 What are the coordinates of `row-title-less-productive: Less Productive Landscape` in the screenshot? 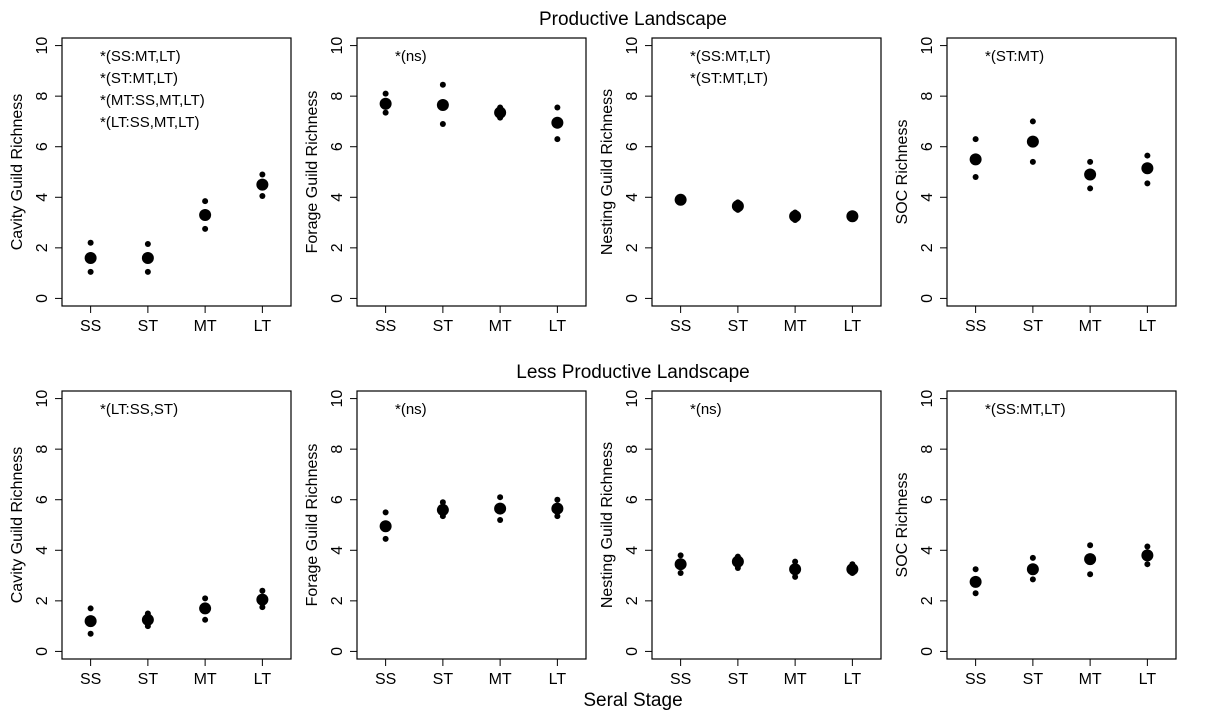 It's located at (632, 372).